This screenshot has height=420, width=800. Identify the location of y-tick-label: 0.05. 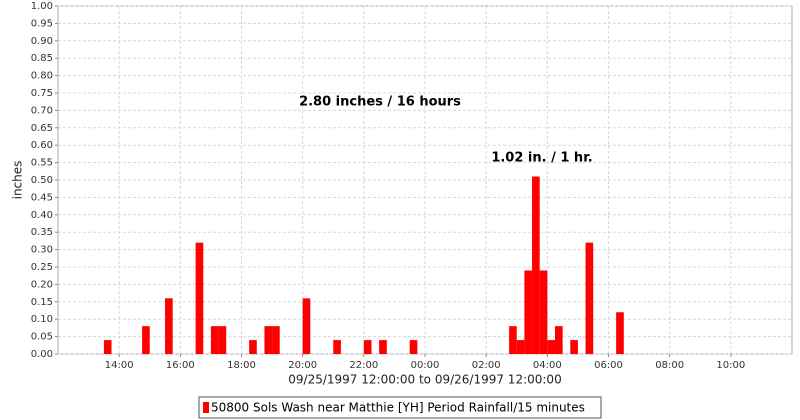
(42, 337).